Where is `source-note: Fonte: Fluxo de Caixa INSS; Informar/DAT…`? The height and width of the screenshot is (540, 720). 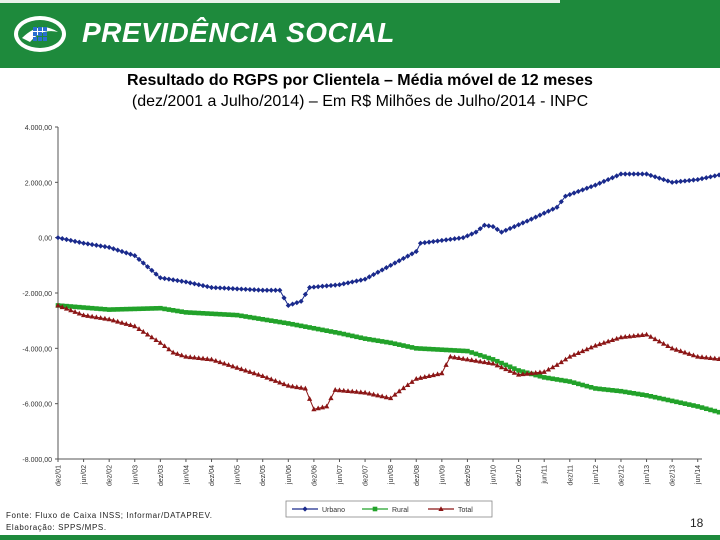 source-note: Fonte: Fluxo de Caixa INSS; Informar/DAT… is located at coordinates (109, 522).